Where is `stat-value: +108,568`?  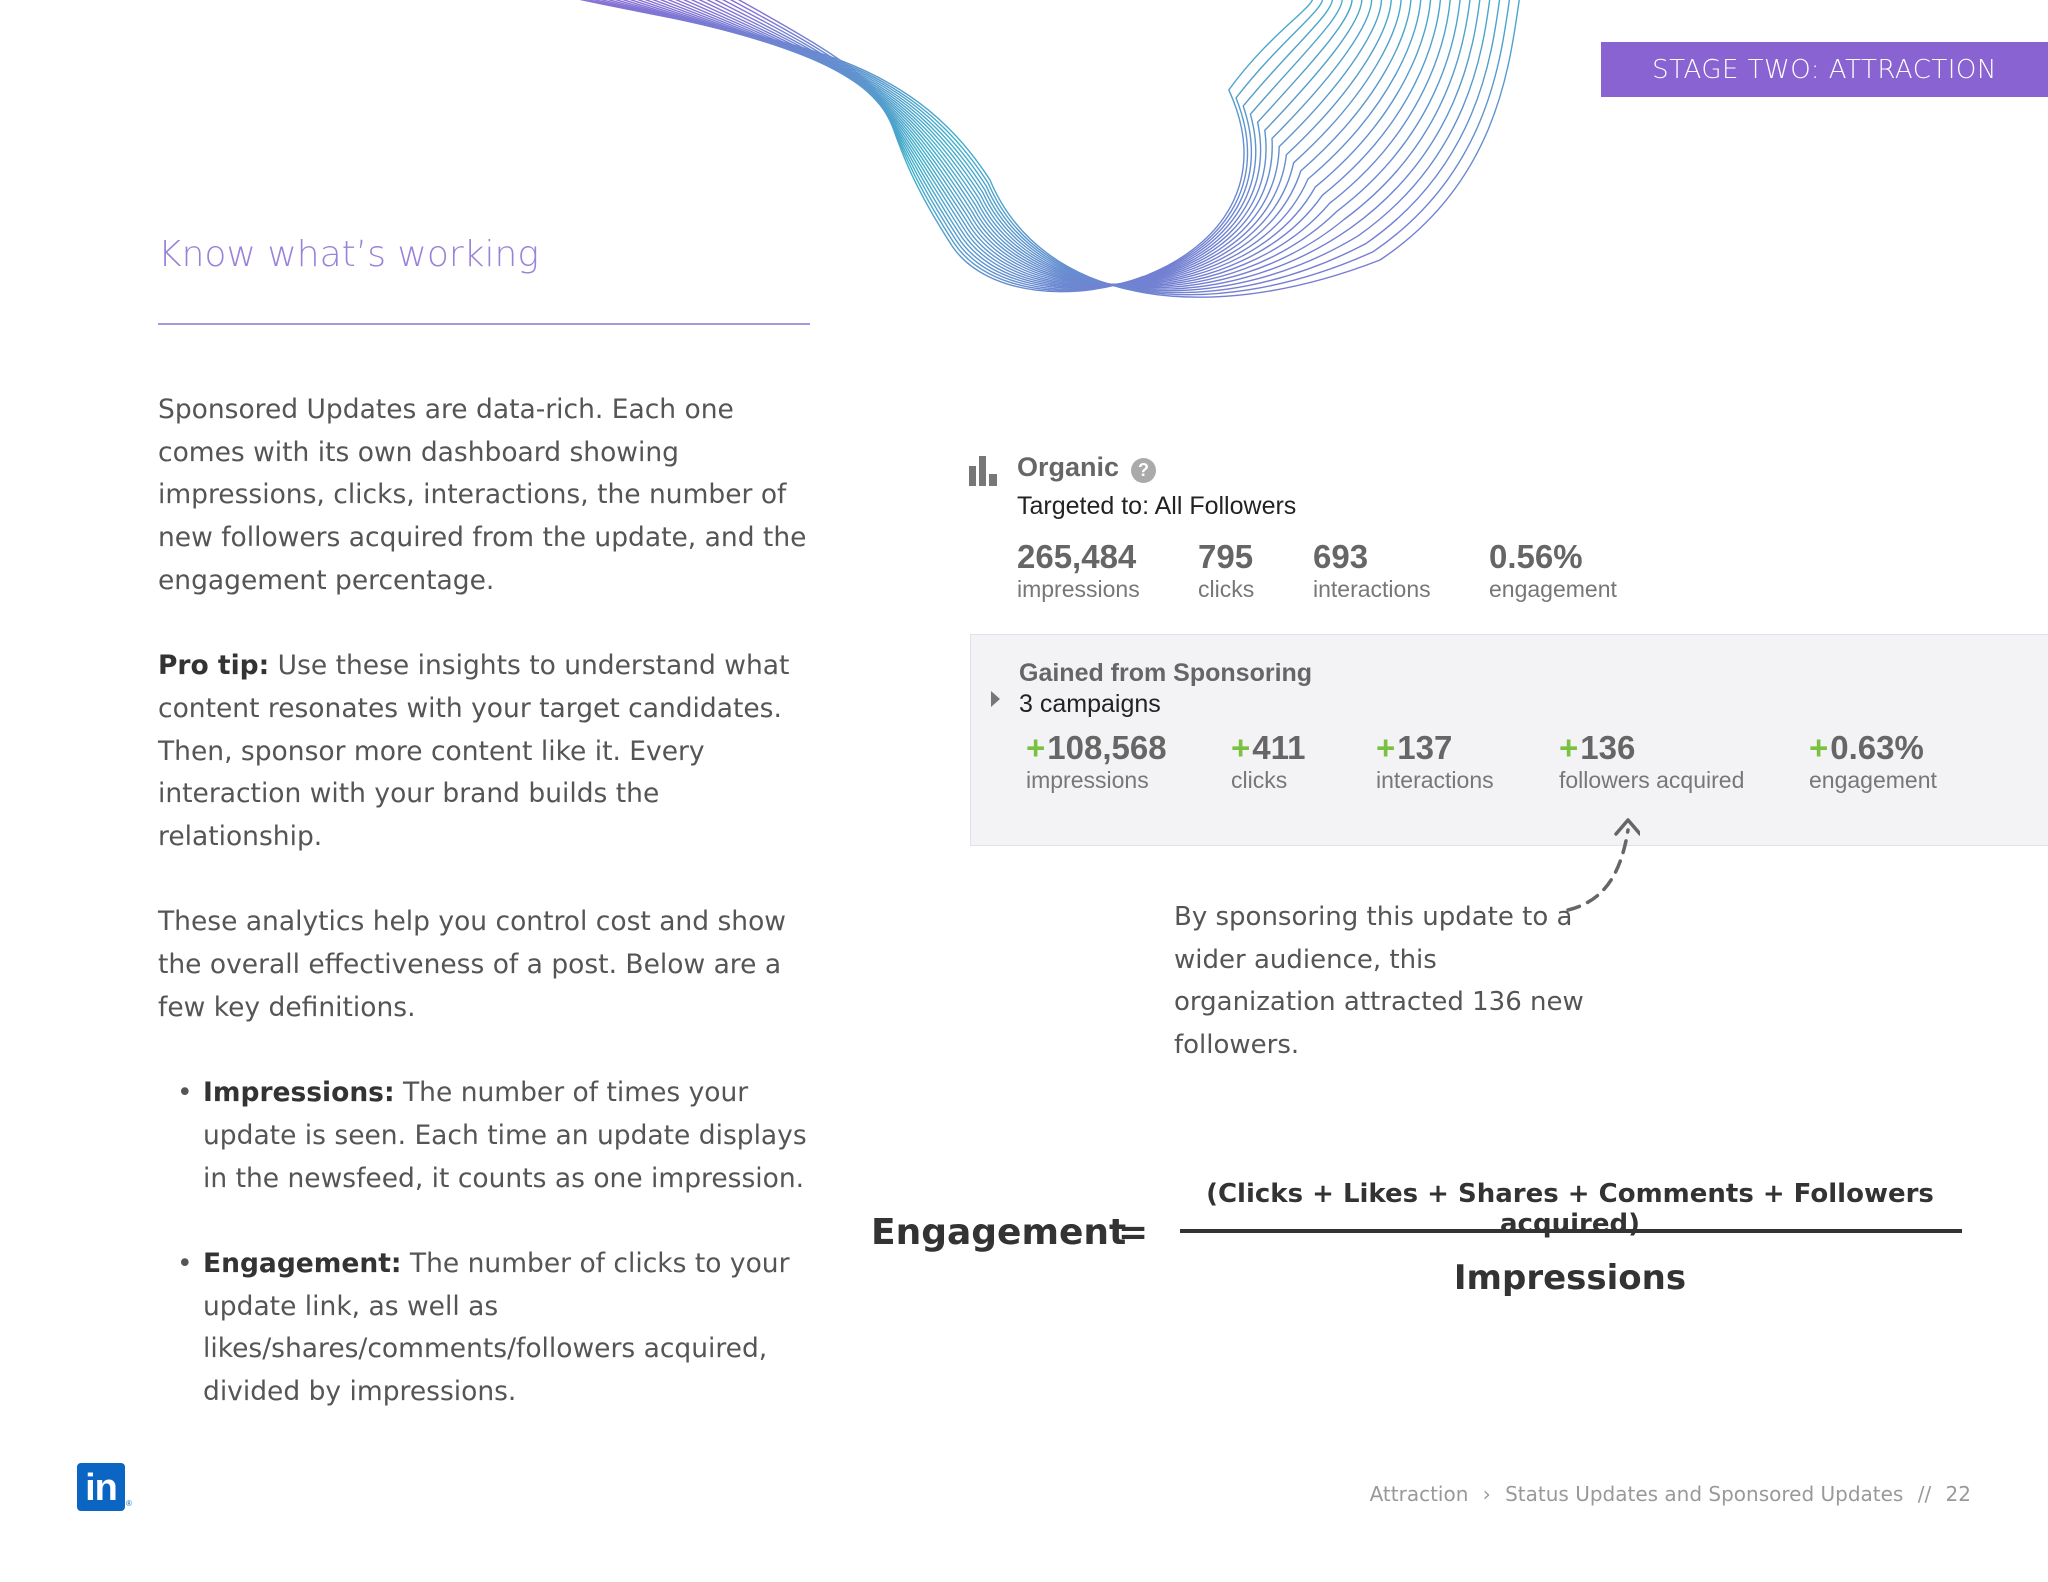
stat-value: +108,568 is located at coordinates (1096, 748).